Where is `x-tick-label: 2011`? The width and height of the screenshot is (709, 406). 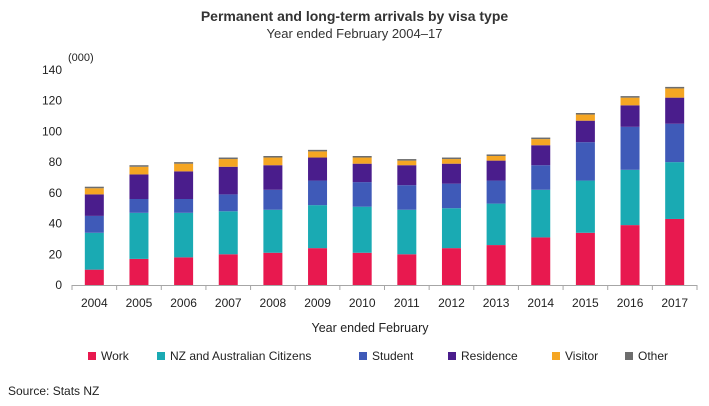 x-tick-label: 2011 is located at coordinates (407, 303).